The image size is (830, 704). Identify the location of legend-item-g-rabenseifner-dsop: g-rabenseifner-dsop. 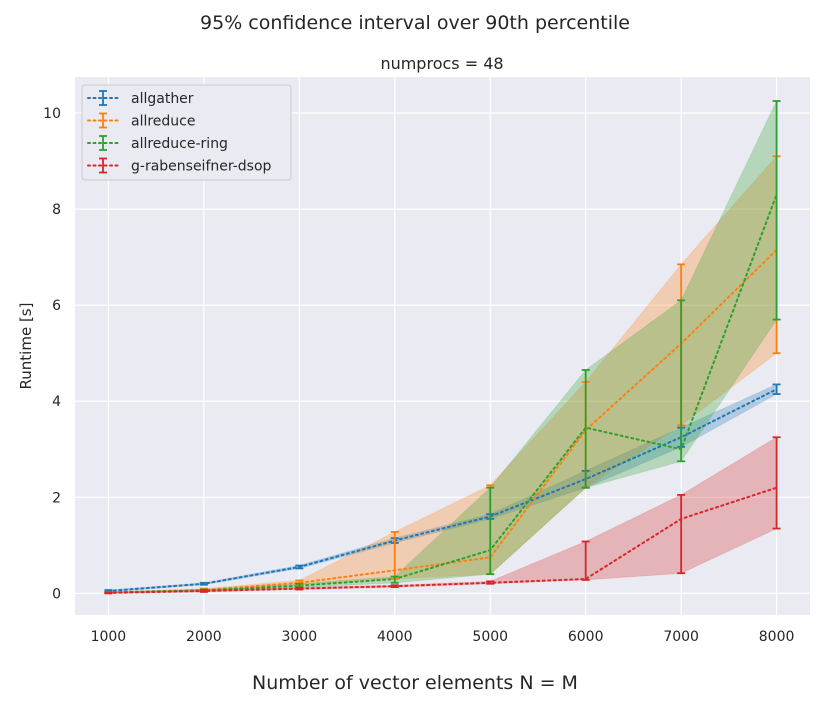
(179, 166).